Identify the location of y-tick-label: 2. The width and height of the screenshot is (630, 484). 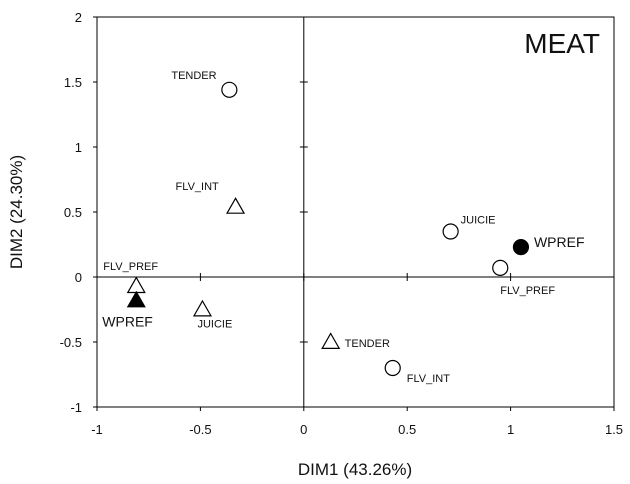
(78, 17).